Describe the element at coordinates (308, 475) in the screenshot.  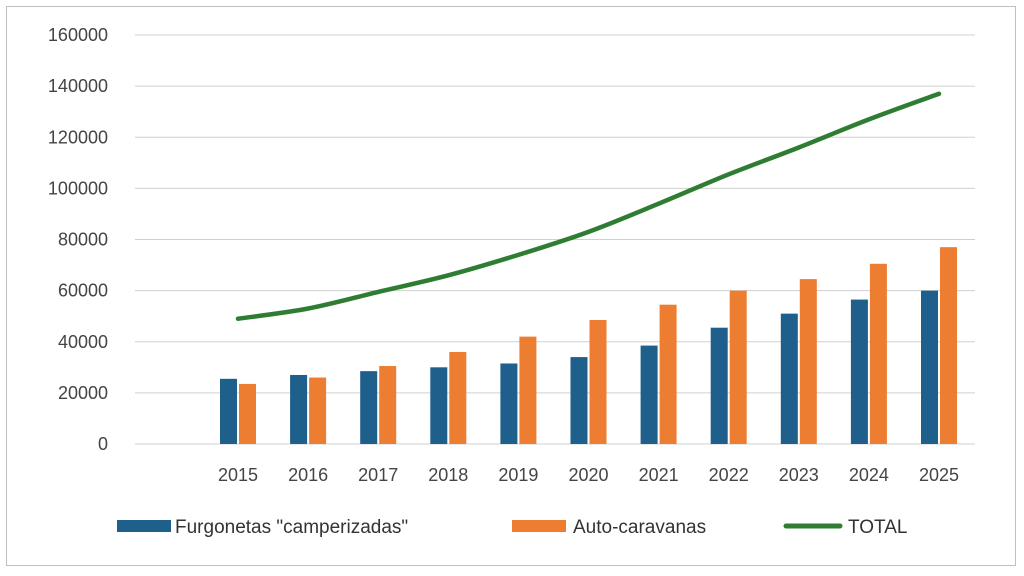
I see `x-tick-label: 2016` at that location.